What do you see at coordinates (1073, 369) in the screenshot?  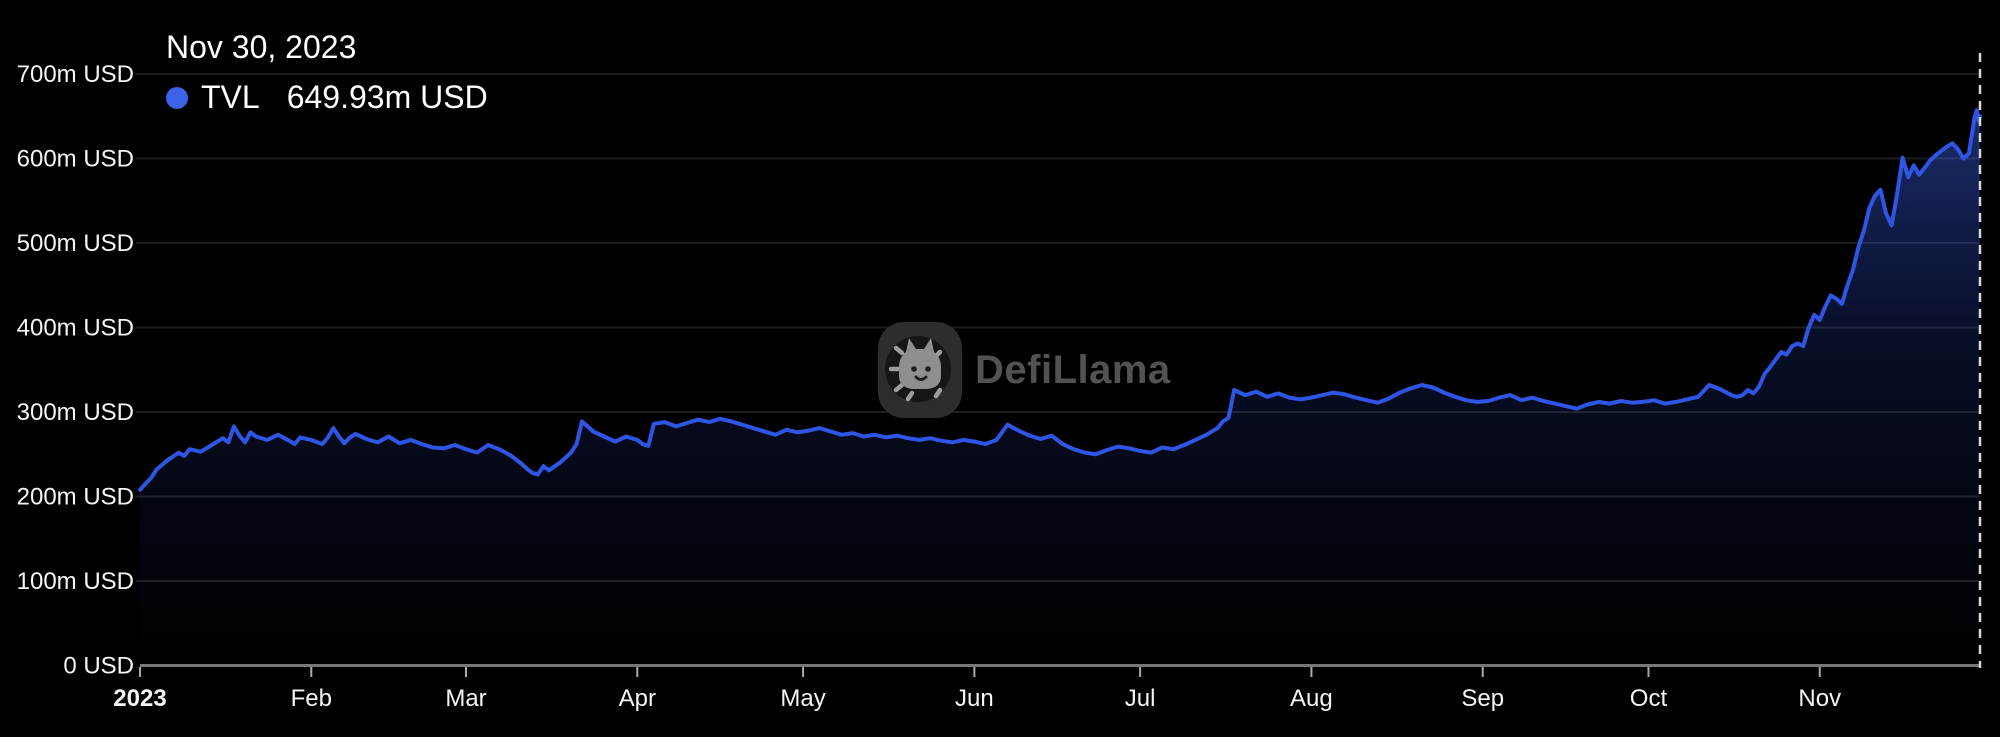 I see `defillama-watermark-text: DefiLlama` at bounding box center [1073, 369].